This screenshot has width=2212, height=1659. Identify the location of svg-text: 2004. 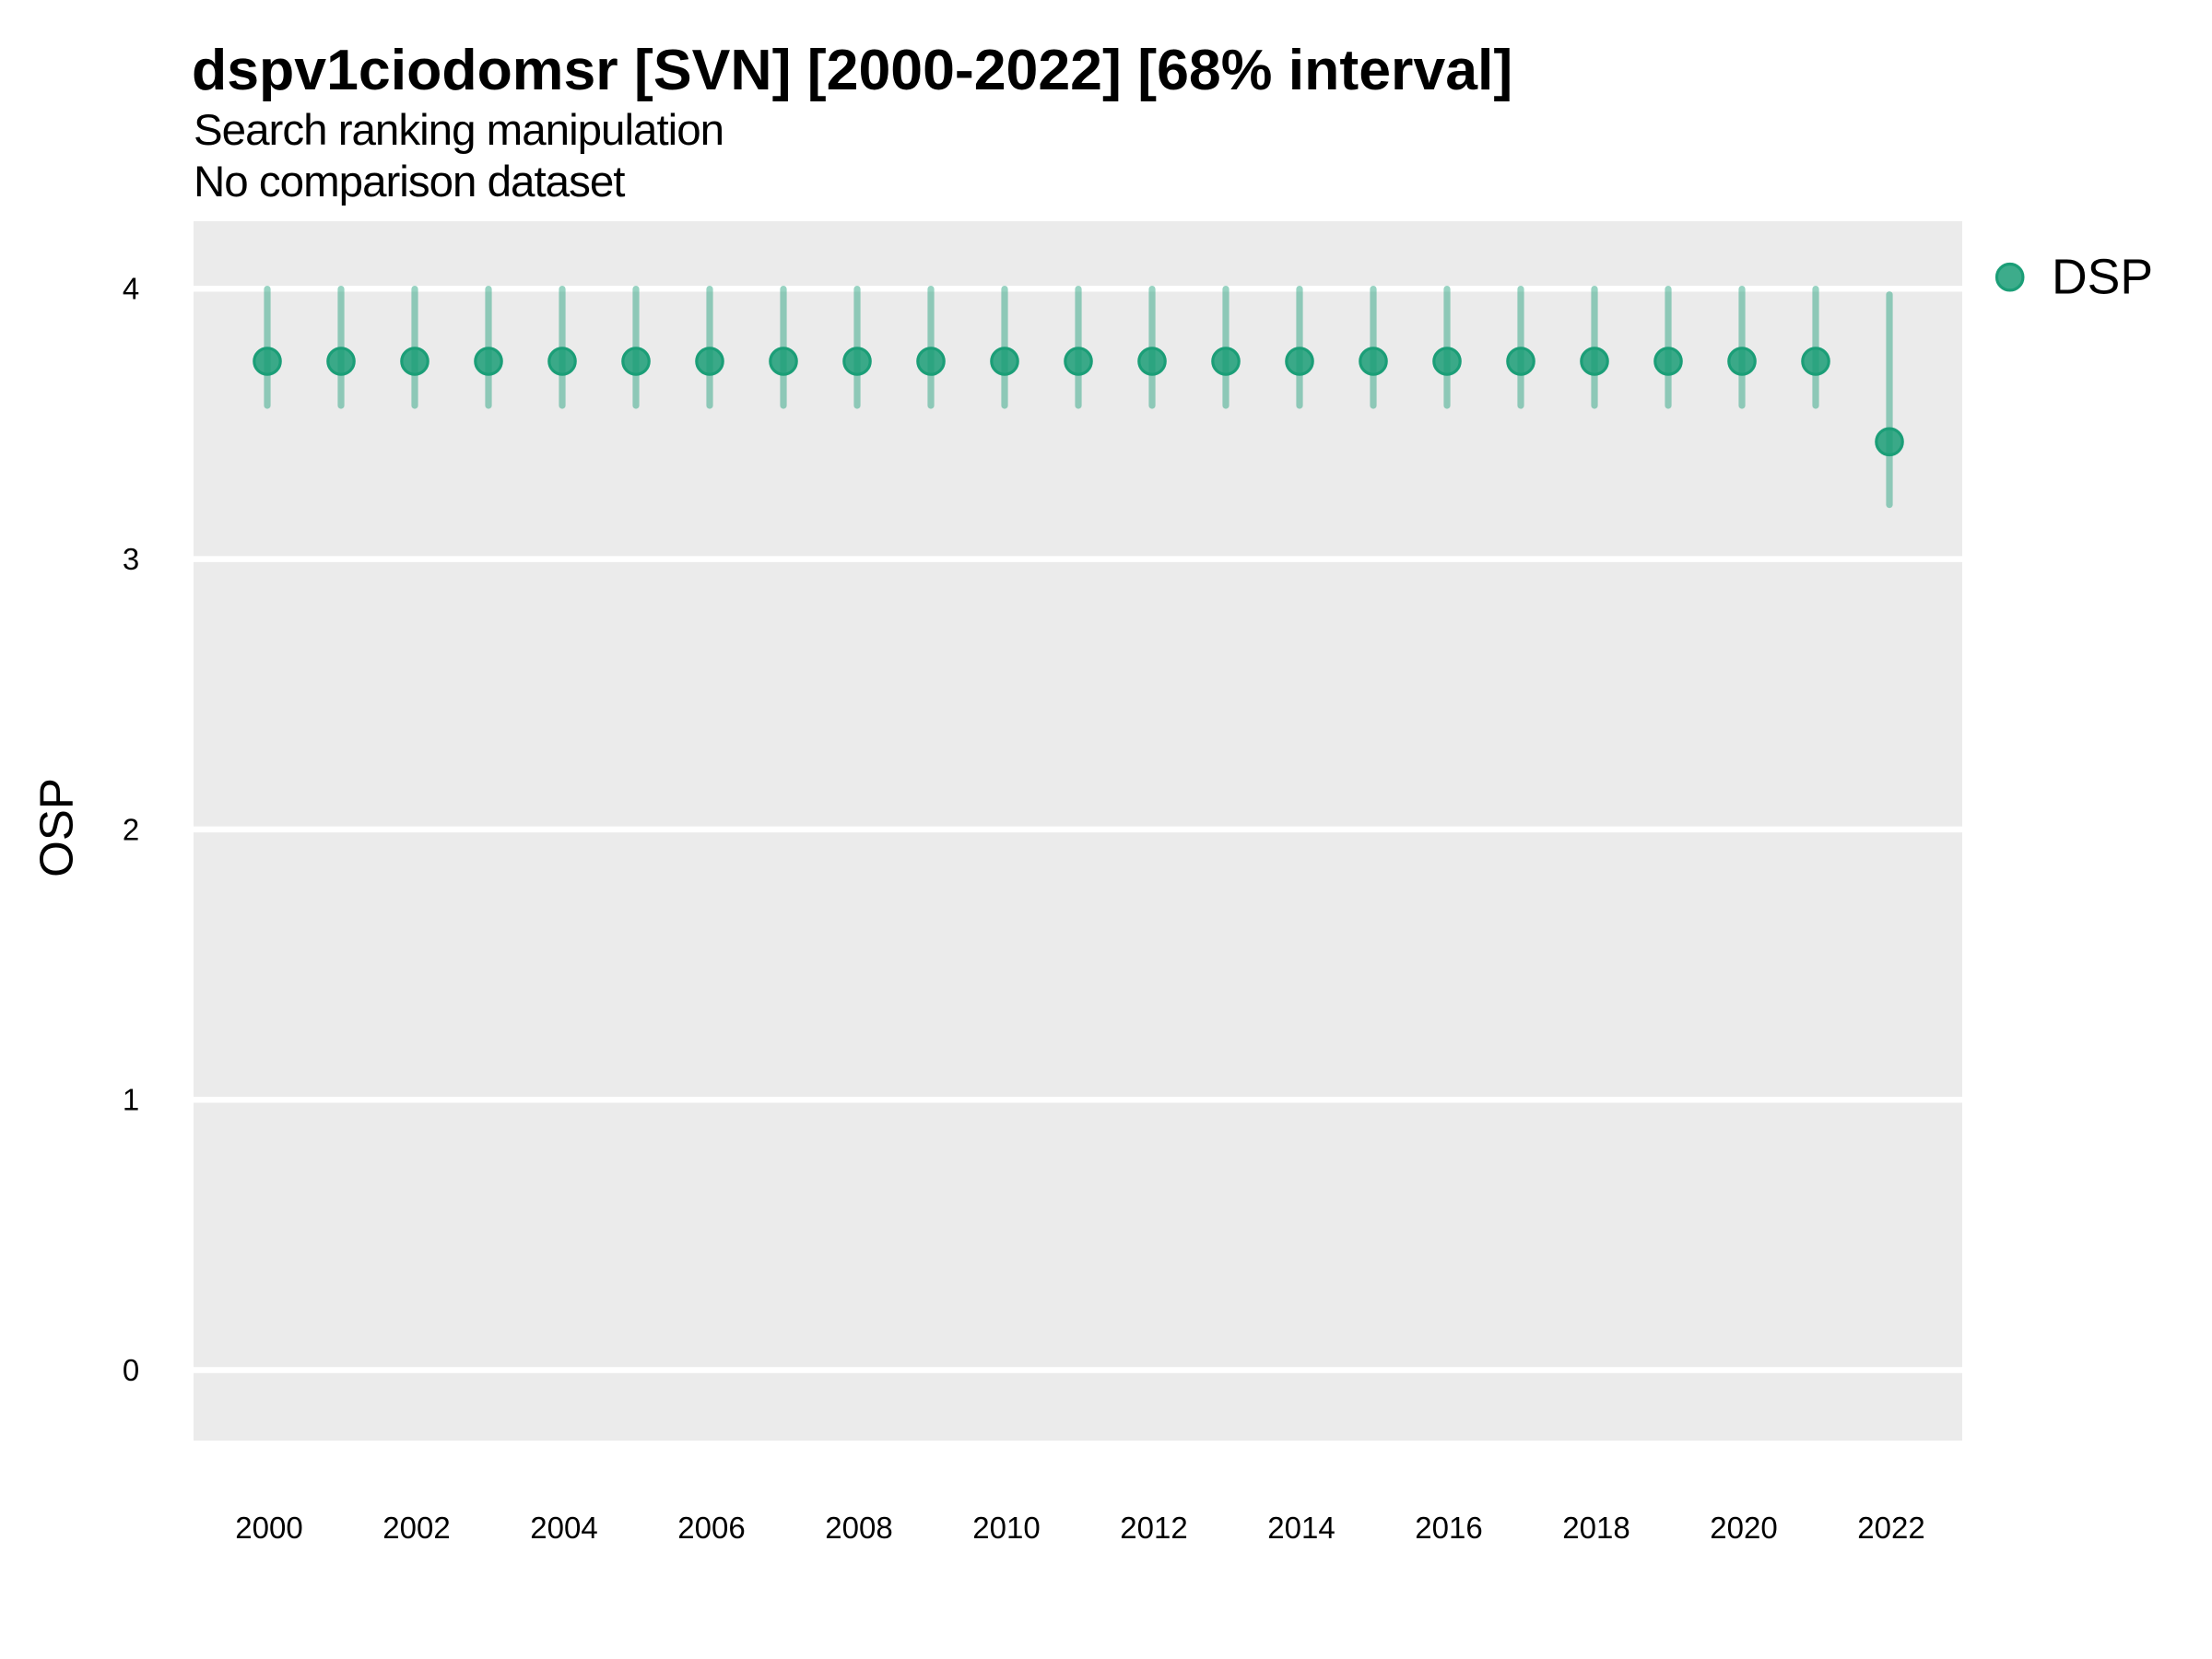
(563, 1528).